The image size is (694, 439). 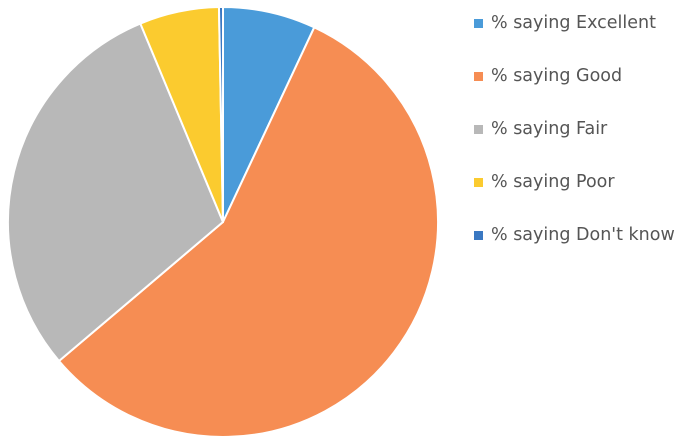 What do you see at coordinates (557, 76) in the screenshot?
I see `legend-label-good: % saying Good` at bounding box center [557, 76].